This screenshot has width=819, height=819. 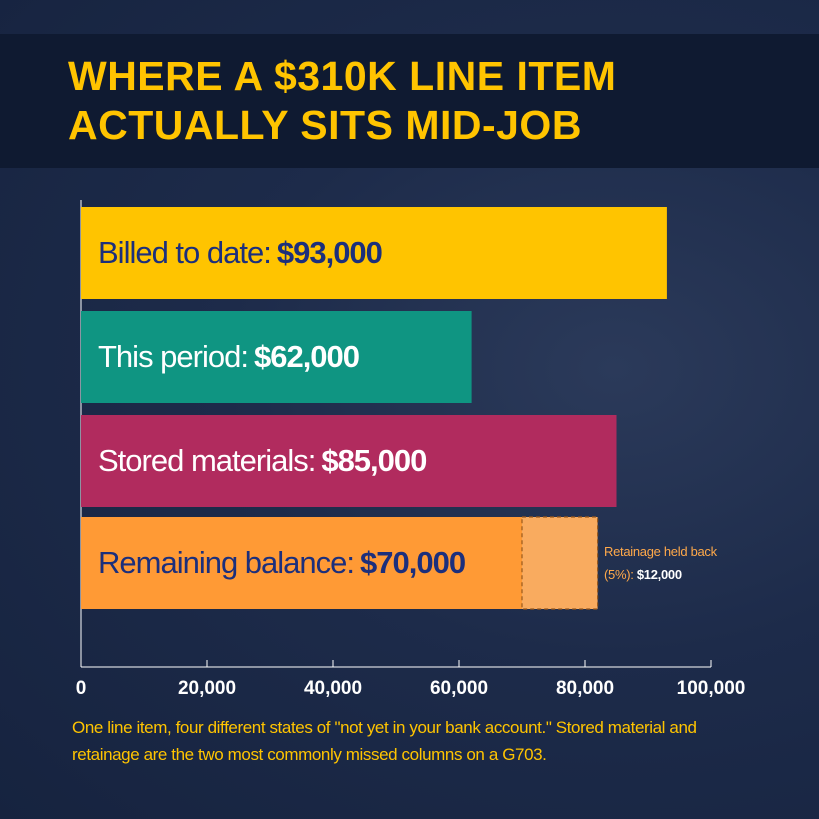 I want to click on x-tick-label: 100,000, so click(x=711, y=688).